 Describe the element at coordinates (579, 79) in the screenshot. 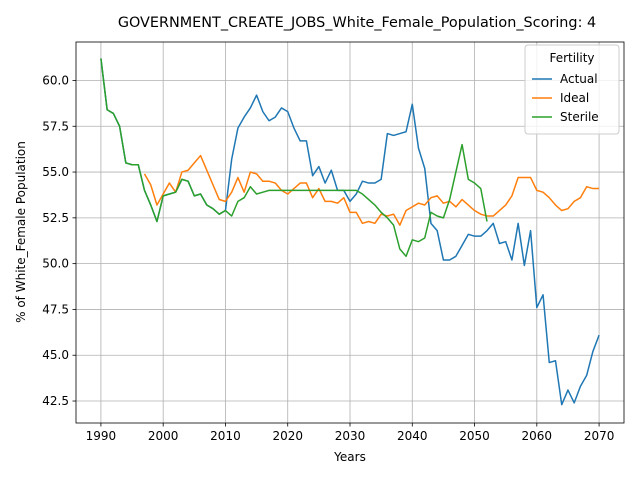

I see `legend-label-actual: Actual` at that location.